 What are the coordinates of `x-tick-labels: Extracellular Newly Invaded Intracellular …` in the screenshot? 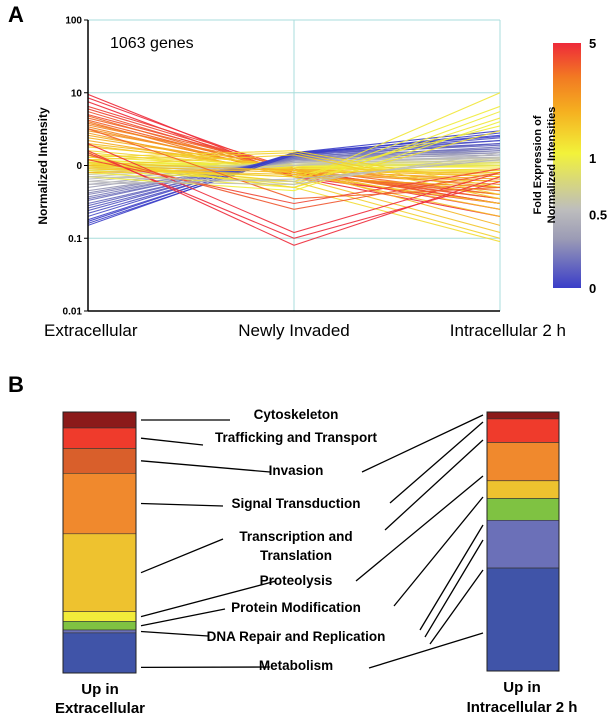 It's located at (305, 330).